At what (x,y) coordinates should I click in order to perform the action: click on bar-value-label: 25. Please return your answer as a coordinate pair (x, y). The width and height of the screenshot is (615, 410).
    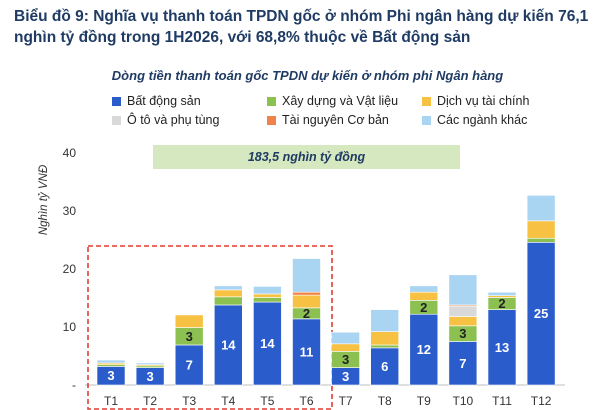
    Looking at the image, I should click on (541, 313).